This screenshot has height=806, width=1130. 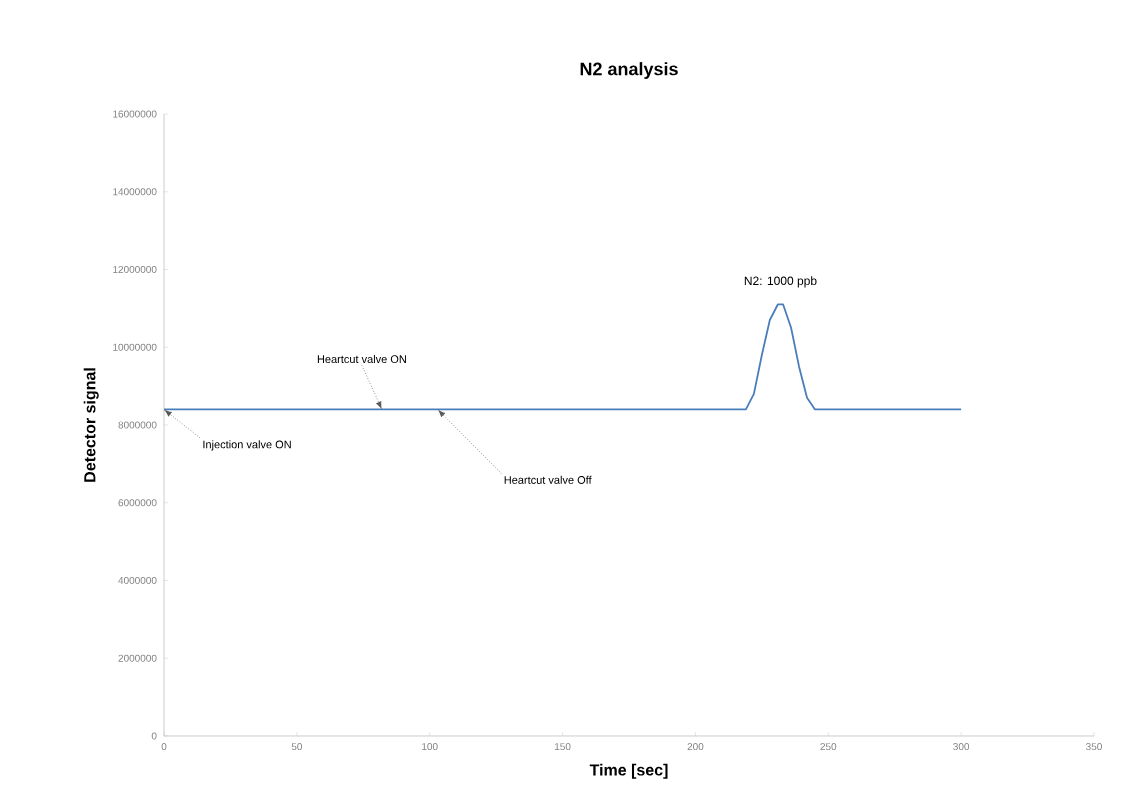 What do you see at coordinates (91, 425) in the screenshot?
I see `y-axis-title: Detector signal` at bounding box center [91, 425].